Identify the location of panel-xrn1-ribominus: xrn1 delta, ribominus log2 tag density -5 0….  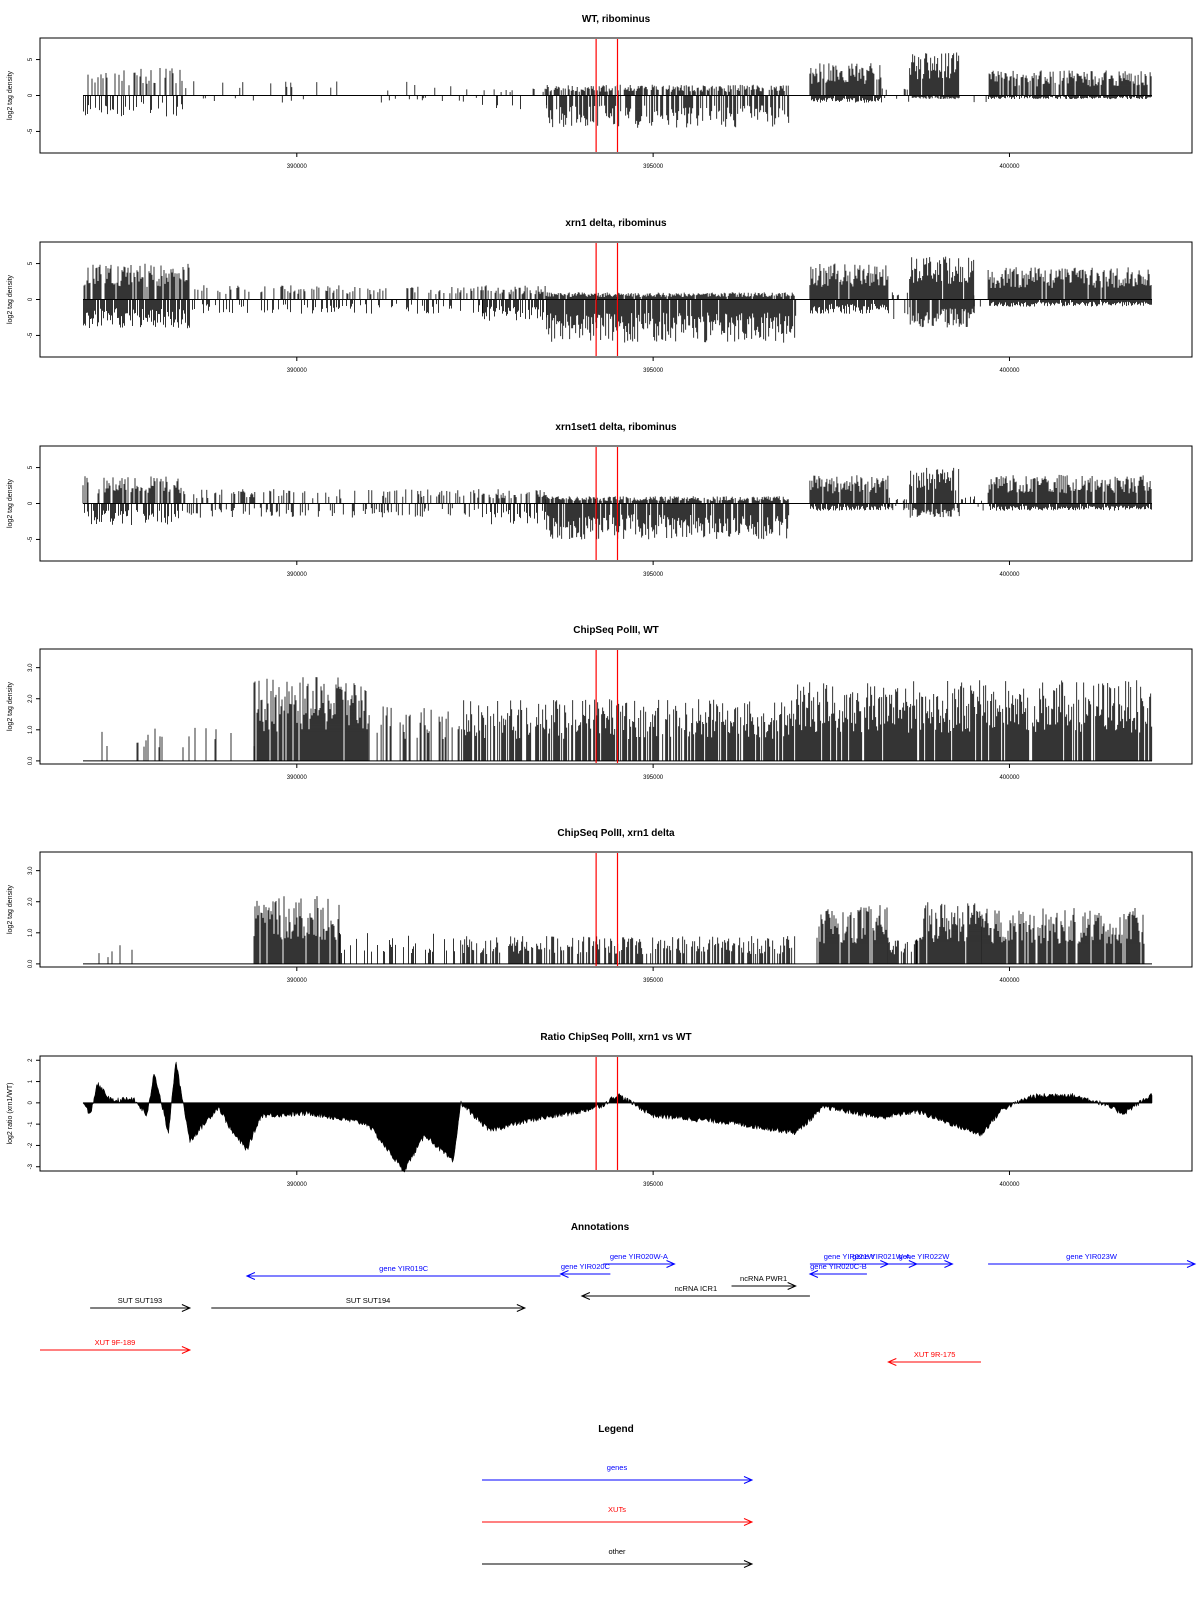
(600, 296).